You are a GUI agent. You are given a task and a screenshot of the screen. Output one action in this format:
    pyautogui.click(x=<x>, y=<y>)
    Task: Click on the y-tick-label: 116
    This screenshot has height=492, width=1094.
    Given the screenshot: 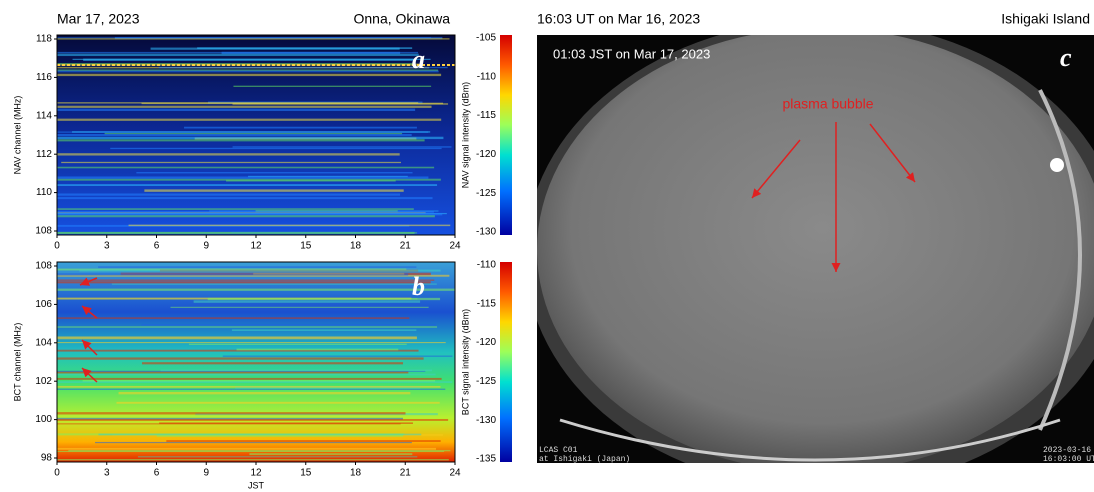 What is the action you would take?
    pyautogui.click(x=44, y=77)
    